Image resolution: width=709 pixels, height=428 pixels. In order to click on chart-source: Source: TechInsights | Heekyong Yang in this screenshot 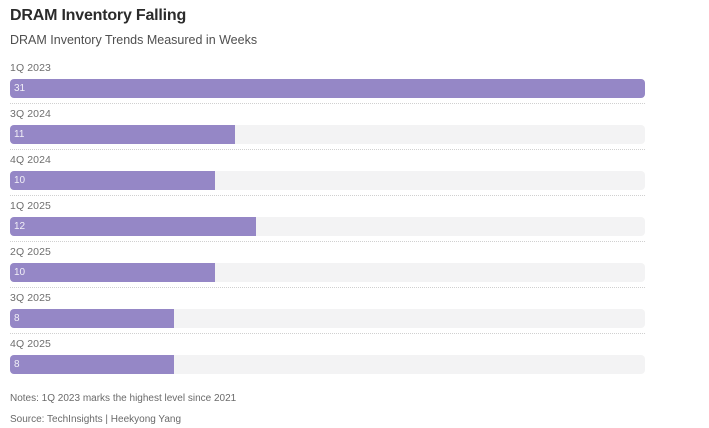, I will do `click(96, 419)`.